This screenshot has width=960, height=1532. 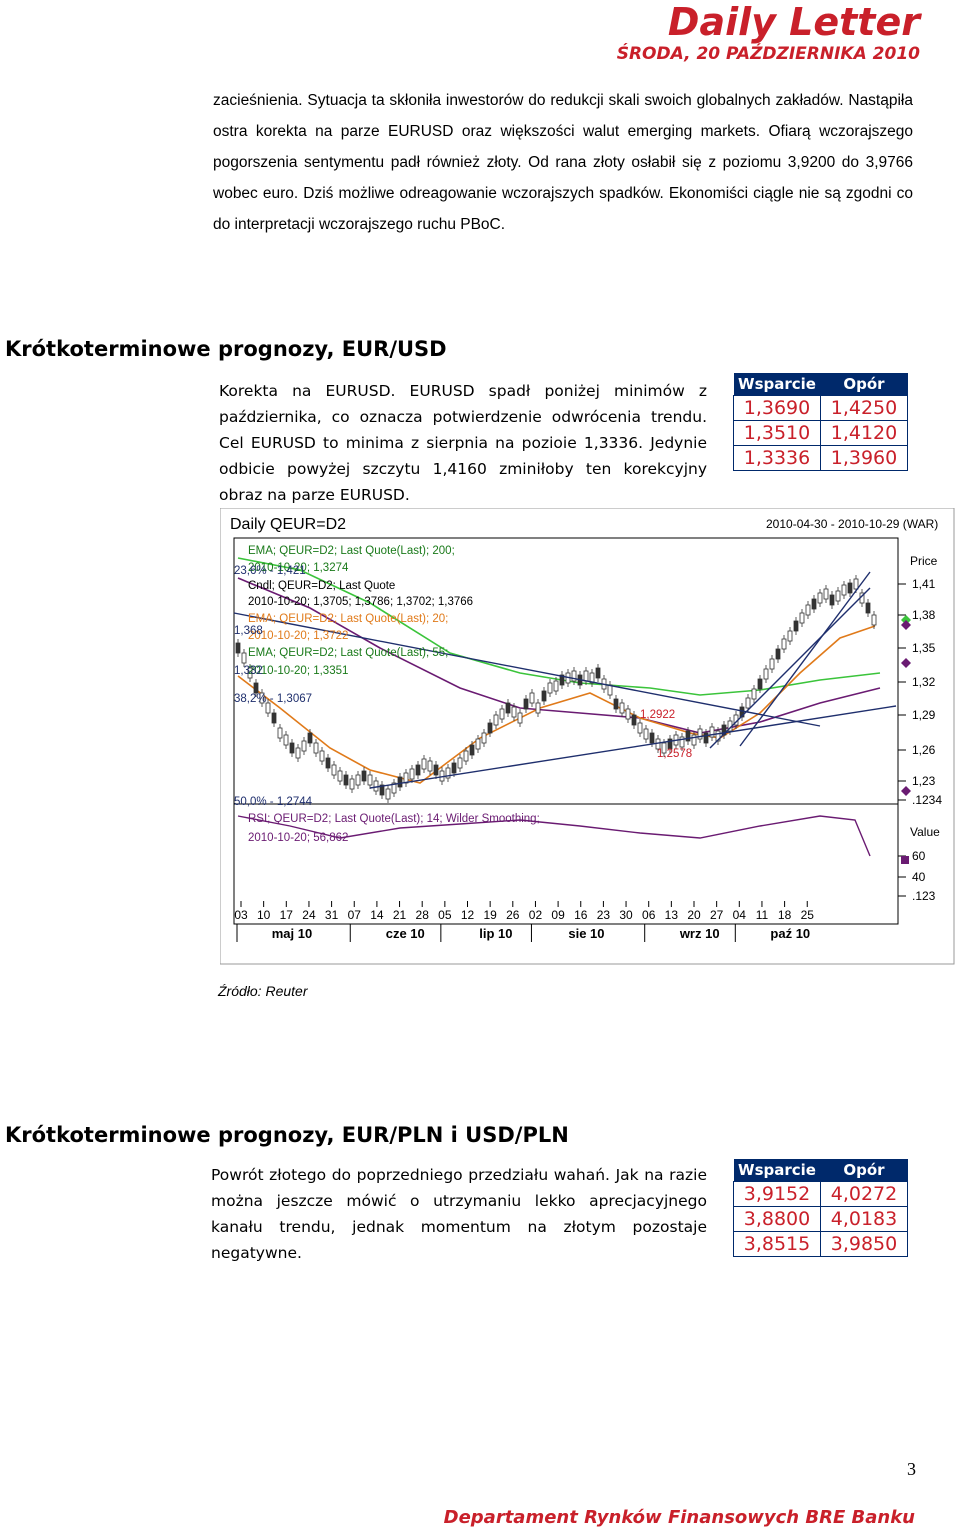 I want to click on price-tick-label: 1,23, so click(x=924, y=781).